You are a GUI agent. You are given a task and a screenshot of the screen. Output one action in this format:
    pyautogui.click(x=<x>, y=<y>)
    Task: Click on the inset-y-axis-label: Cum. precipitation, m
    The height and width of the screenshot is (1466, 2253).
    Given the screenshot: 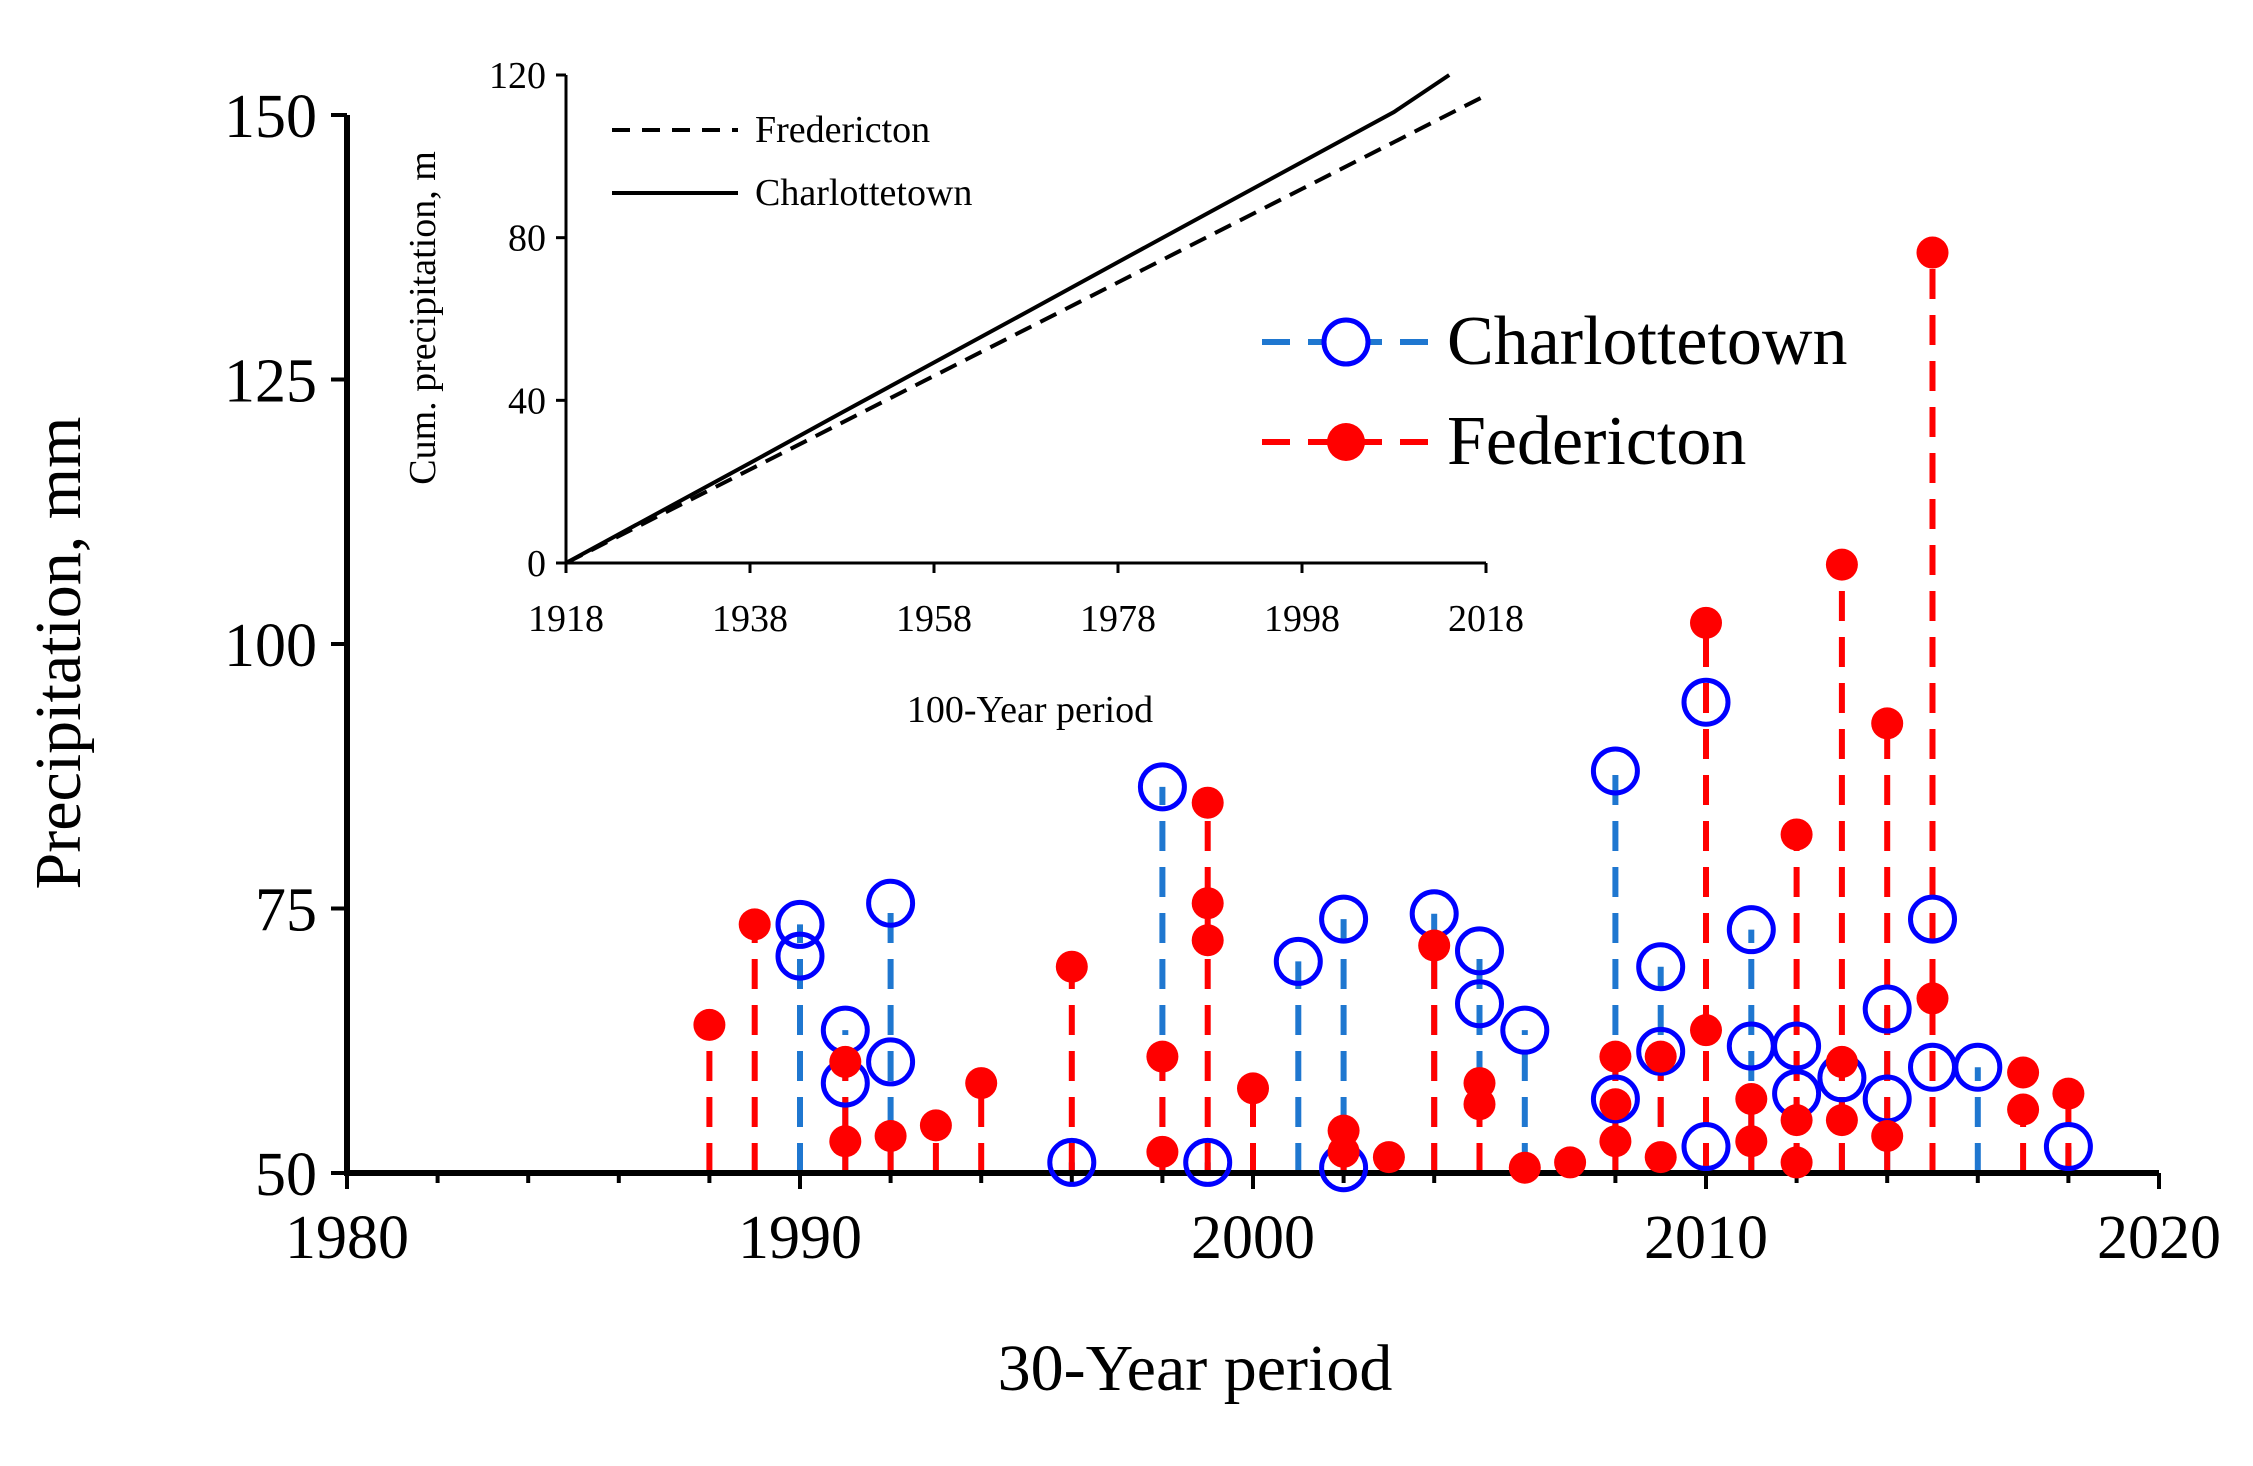 What is the action you would take?
    pyautogui.click(x=423, y=318)
    